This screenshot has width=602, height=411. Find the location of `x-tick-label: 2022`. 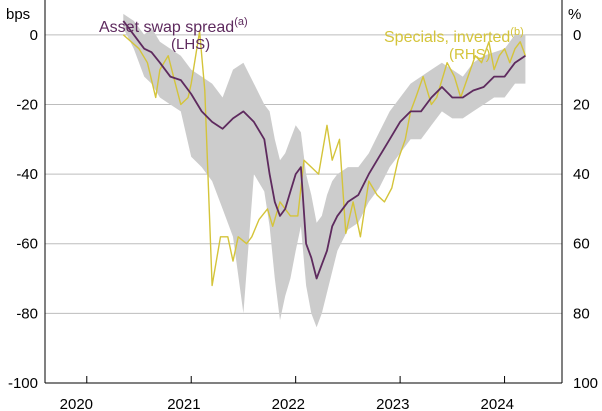

x-tick-label: 2022 is located at coordinates (288, 403).